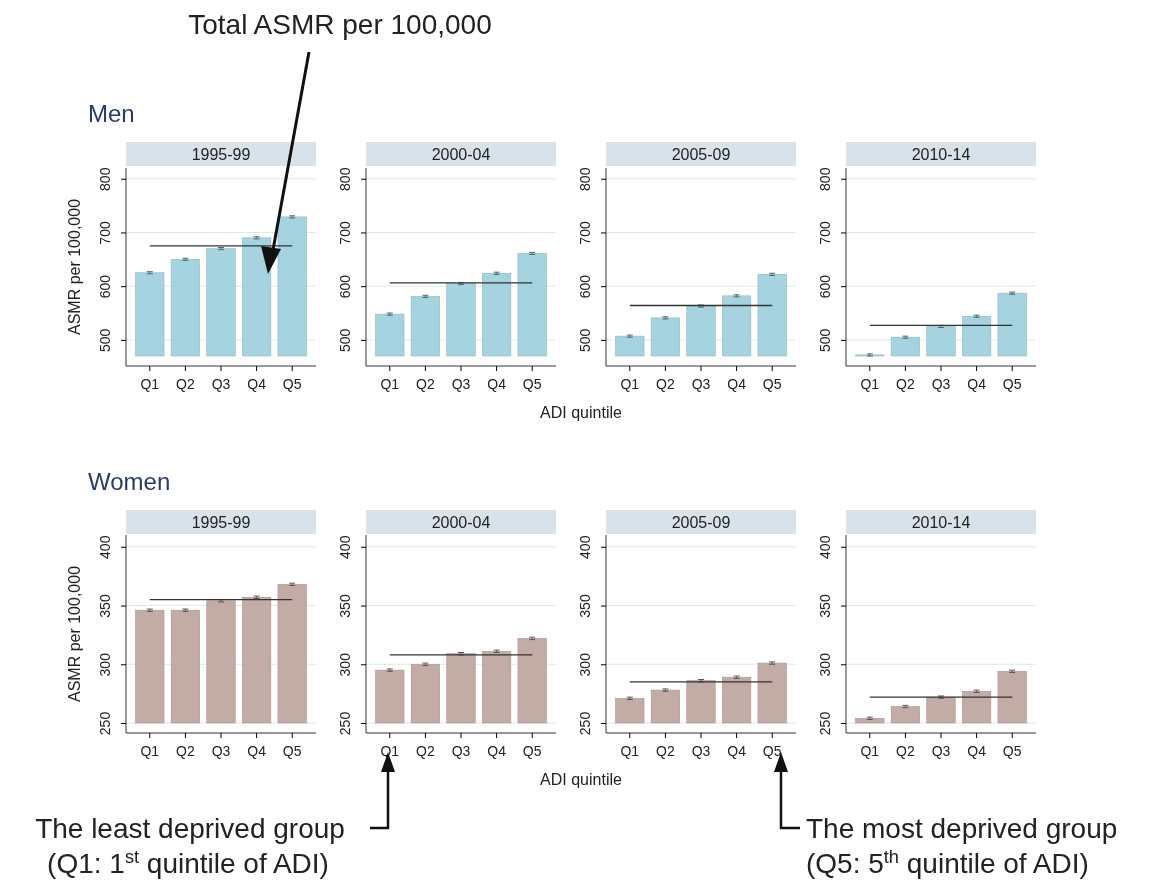  Describe the element at coordinates (111, 113) in the screenshot. I see `chart-subtitle: Men` at that location.